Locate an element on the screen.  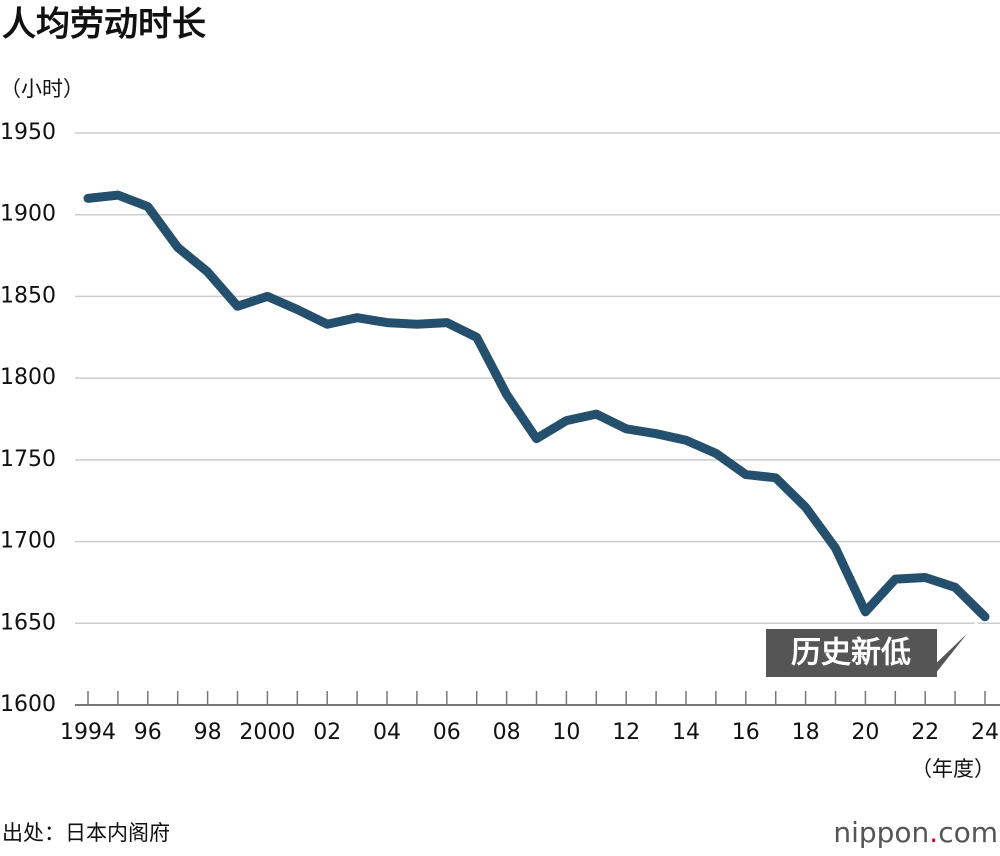
x-tick-label: 20 is located at coordinates (865, 732).